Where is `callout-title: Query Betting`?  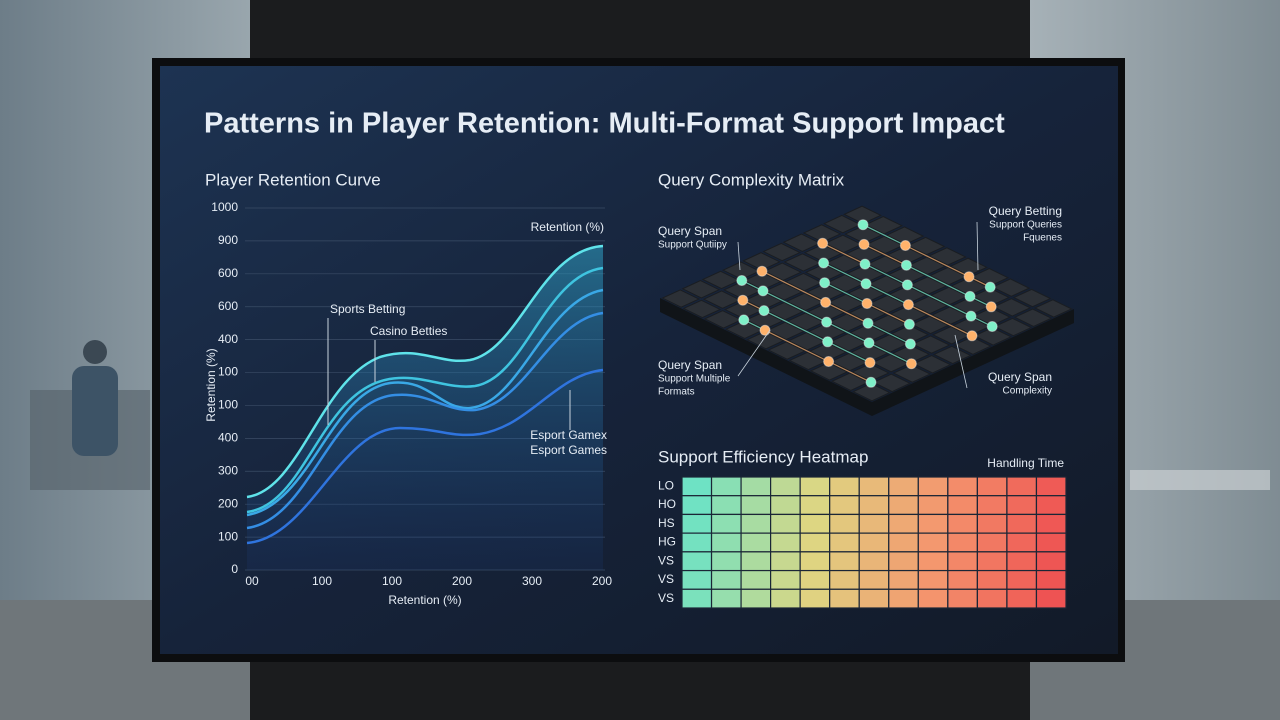
callout-title: Query Betting is located at coordinates (1025, 211).